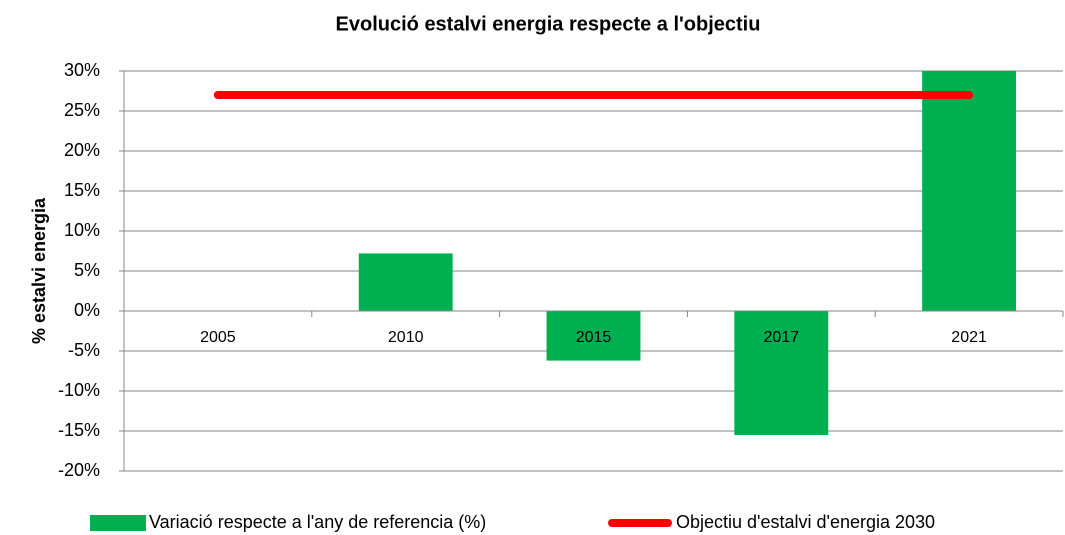 This screenshot has width=1065, height=535. I want to click on y-tick-label: 0%, so click(87, 310).